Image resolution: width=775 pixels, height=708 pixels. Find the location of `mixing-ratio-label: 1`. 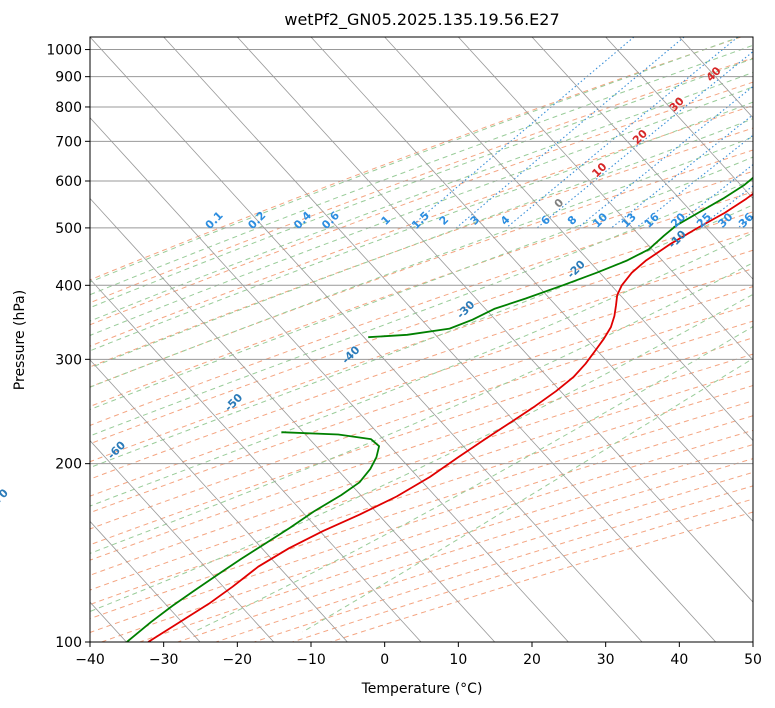

mixing-ratio-label: 1 is located at coordinates (386, 220).